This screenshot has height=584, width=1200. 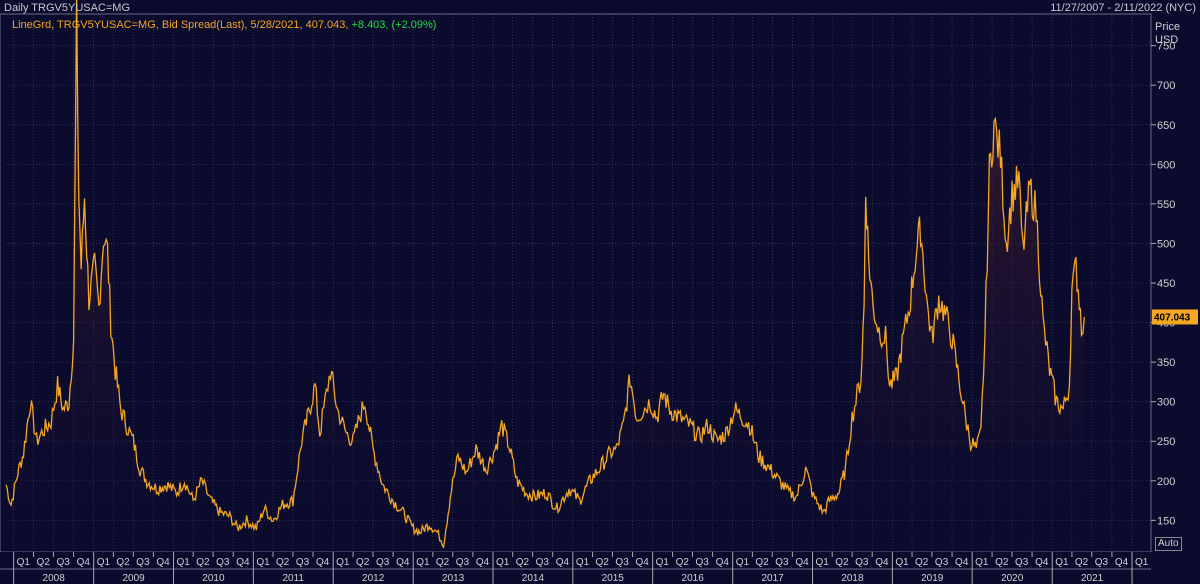 I want to click on y-axis-title: Price USD, so click(x=1167, y=34).